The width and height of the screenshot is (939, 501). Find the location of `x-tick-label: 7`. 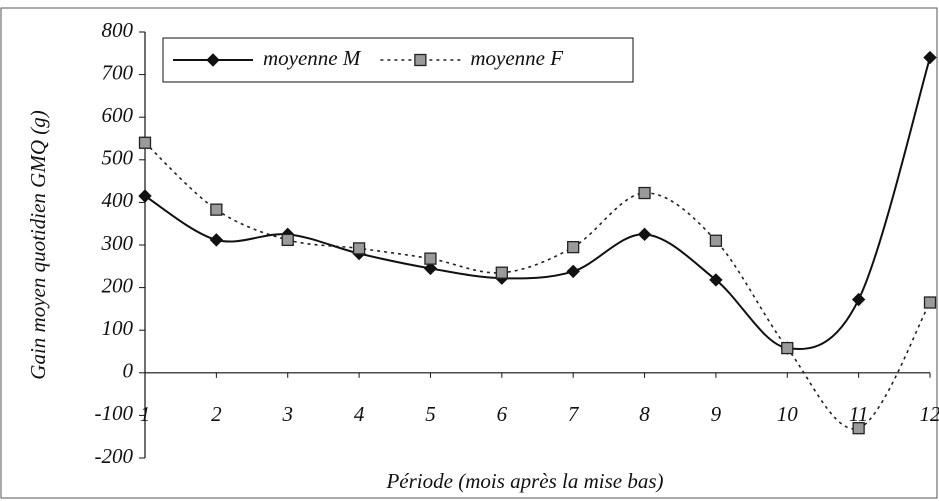

x-tick-label: 7 is located at coordinates (574, 414).